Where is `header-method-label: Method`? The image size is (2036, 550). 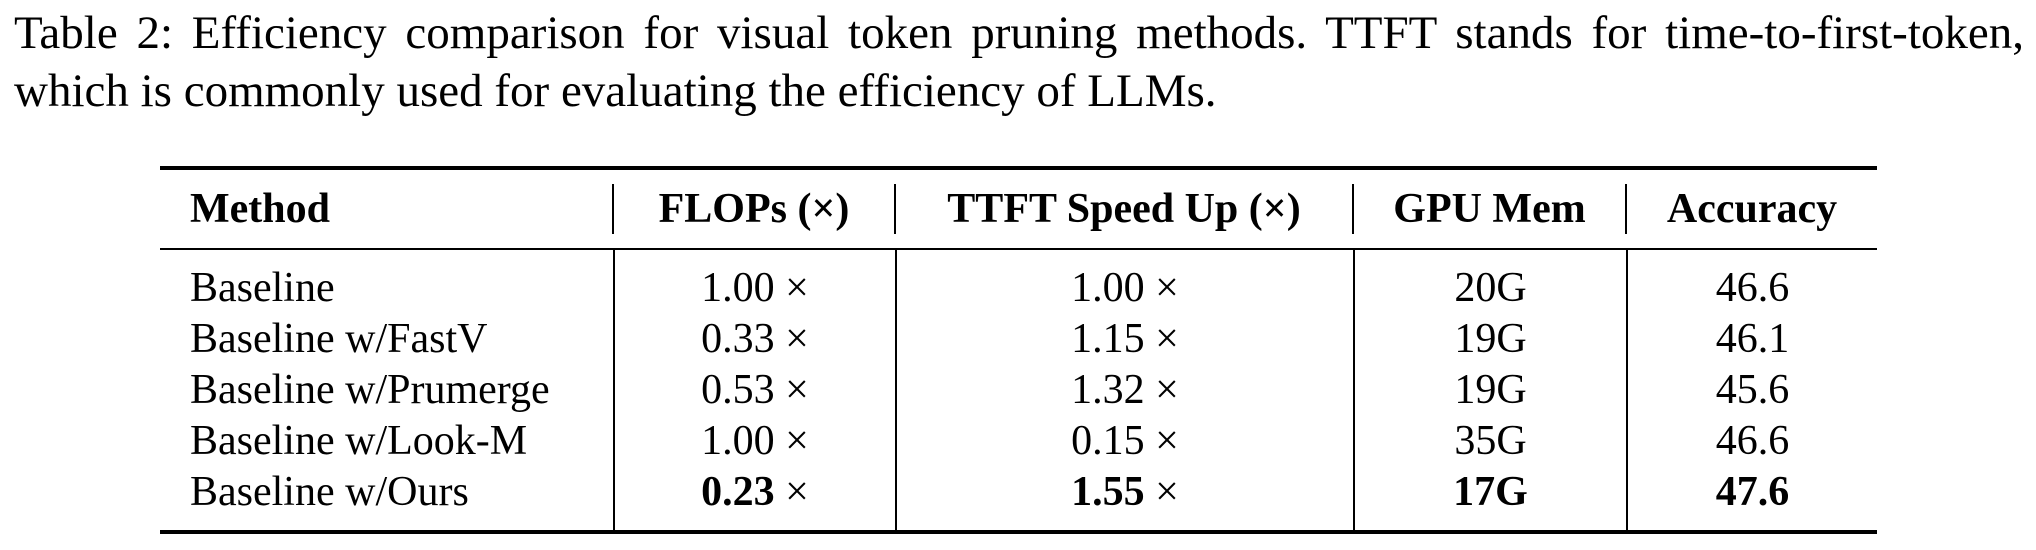
header-method-label: Method is located at coordinates (402, 209).